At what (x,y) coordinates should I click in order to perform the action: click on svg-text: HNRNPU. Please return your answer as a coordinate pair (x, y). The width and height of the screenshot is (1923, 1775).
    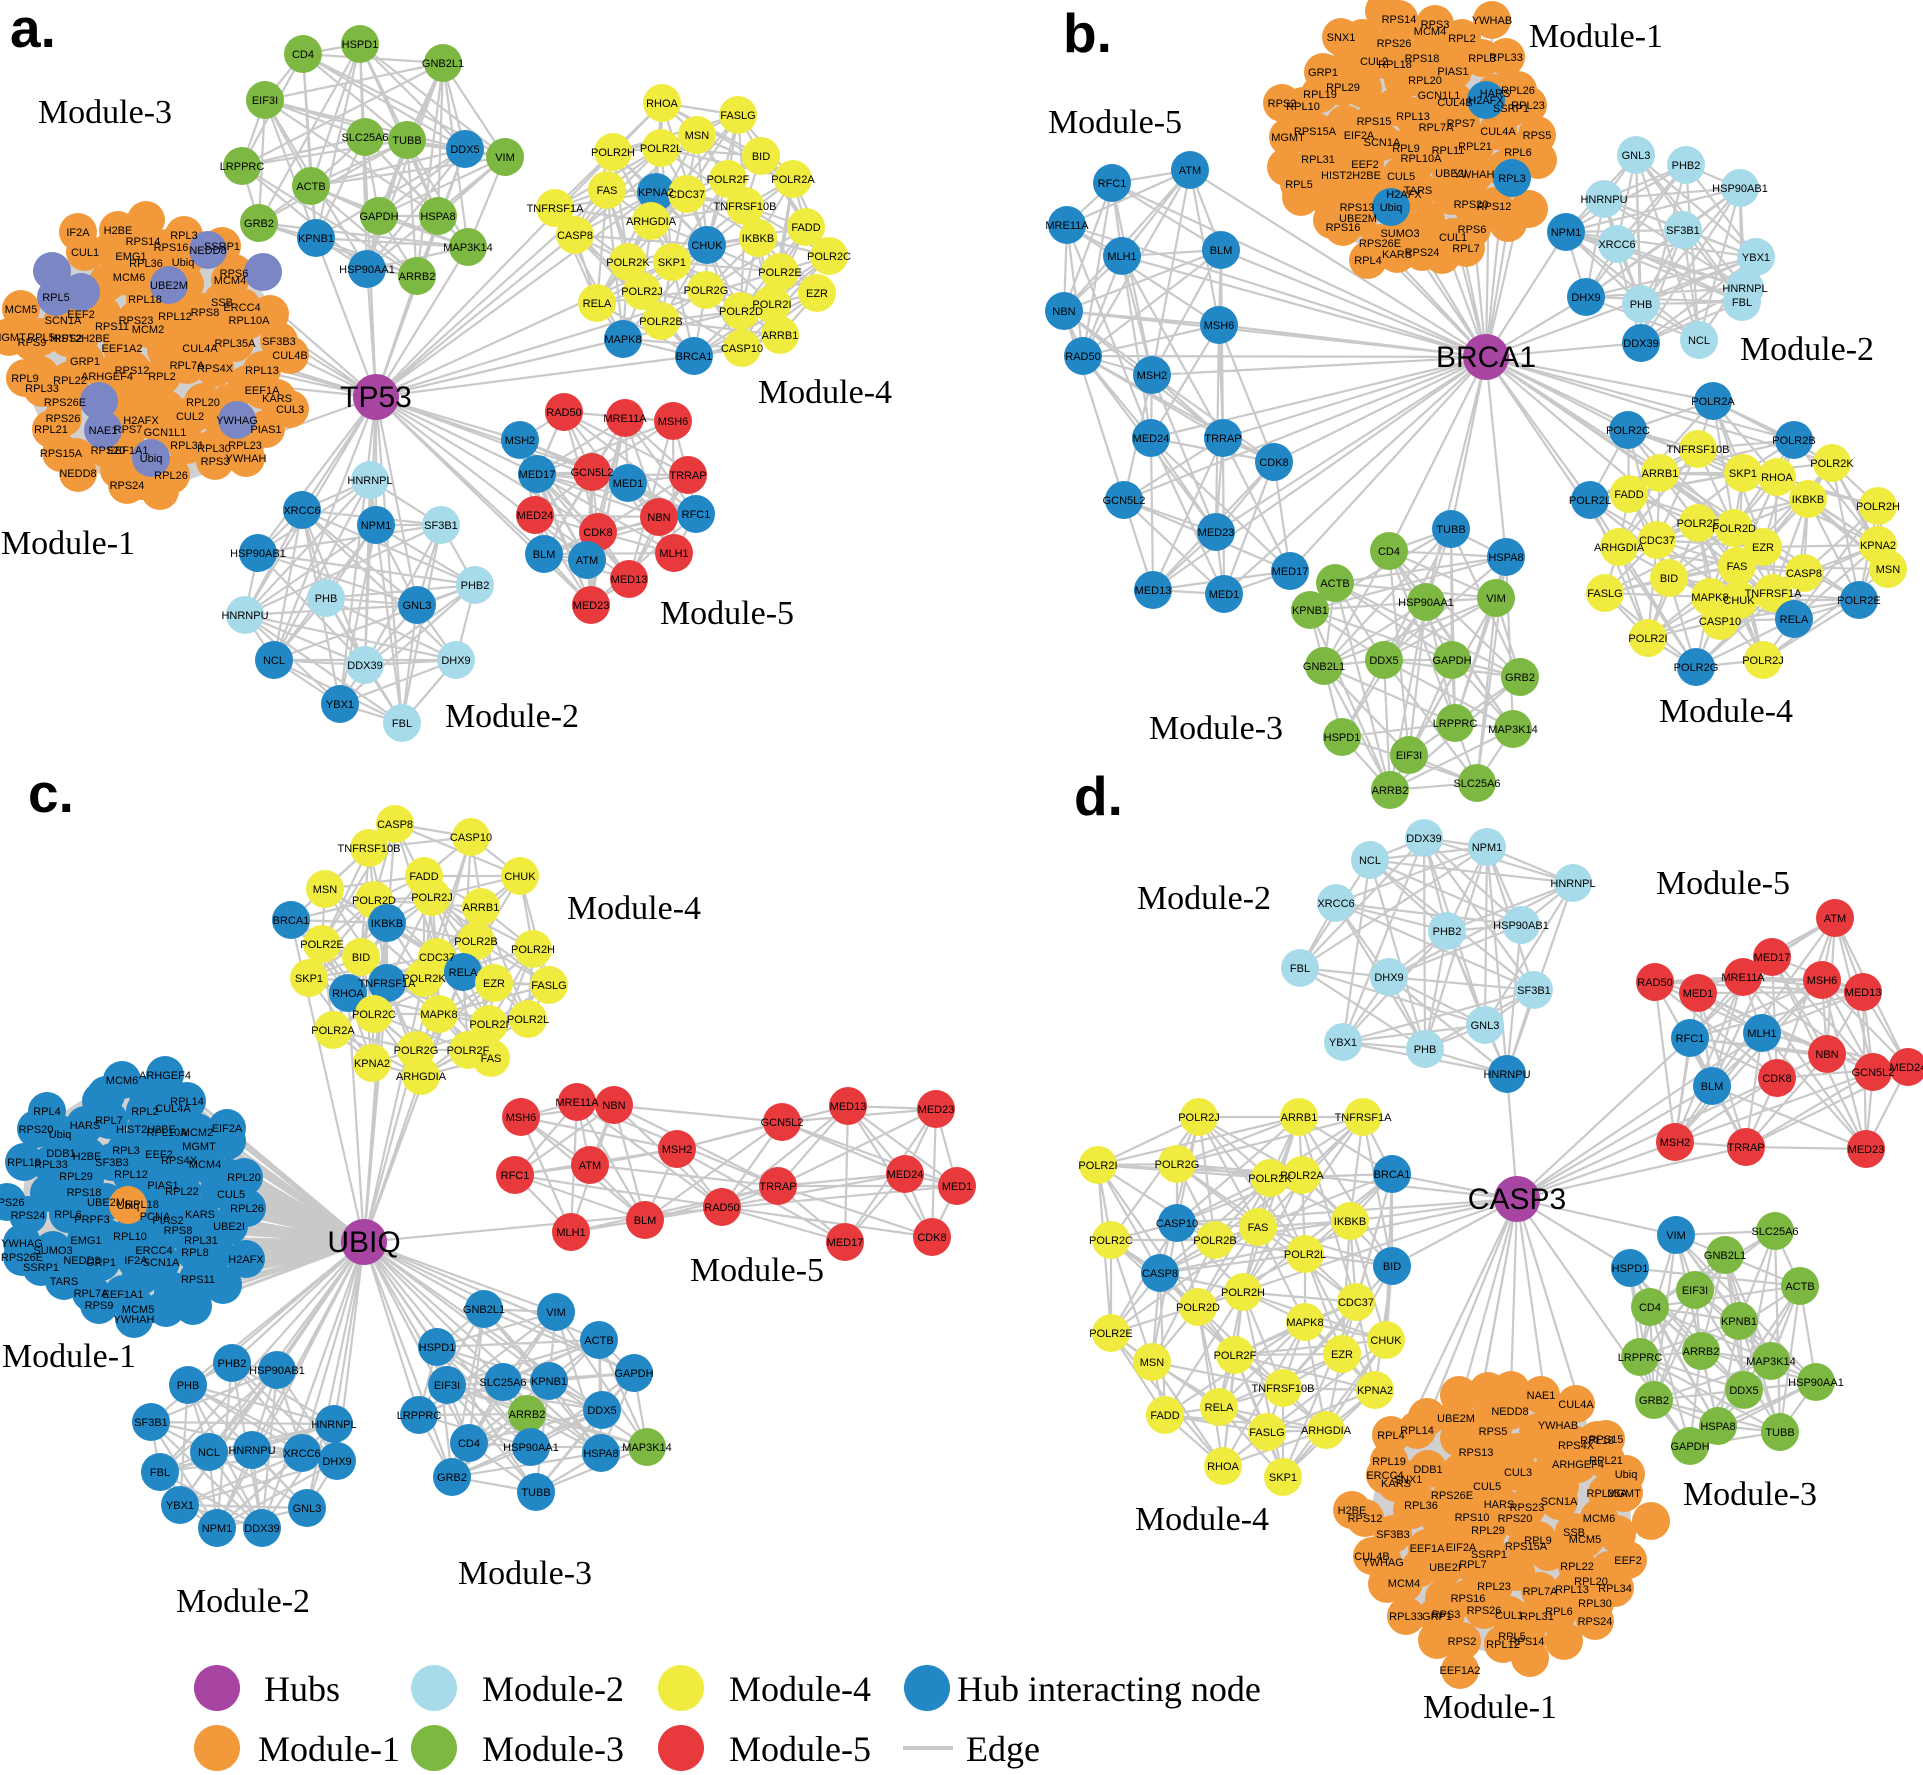
    Looking at the image, I should click on (1603, 200).